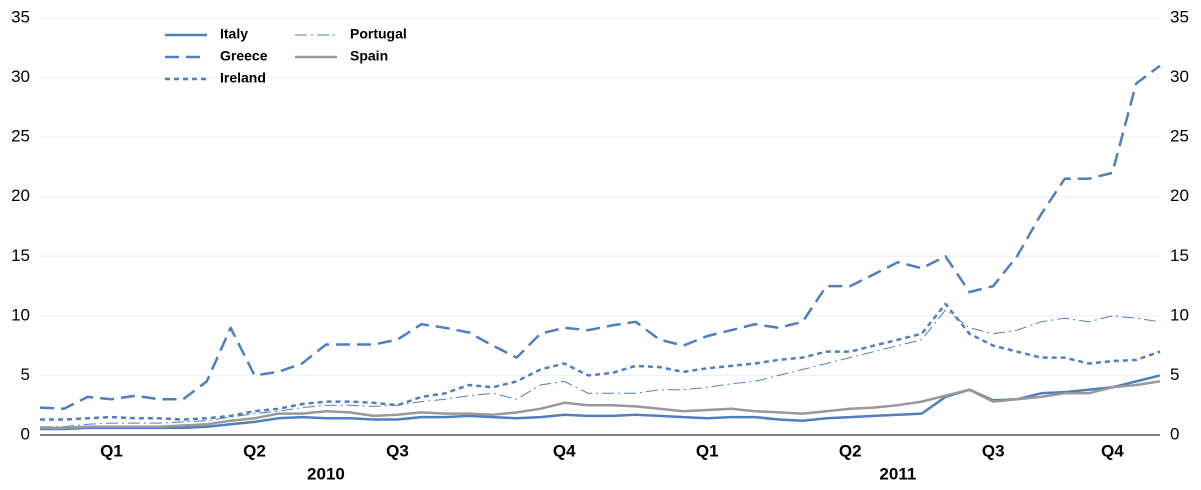  What do you see at coordinates (243, 78) in the screenshot?
I see `legend-label: Ireland` at bounding box center [243, 78].